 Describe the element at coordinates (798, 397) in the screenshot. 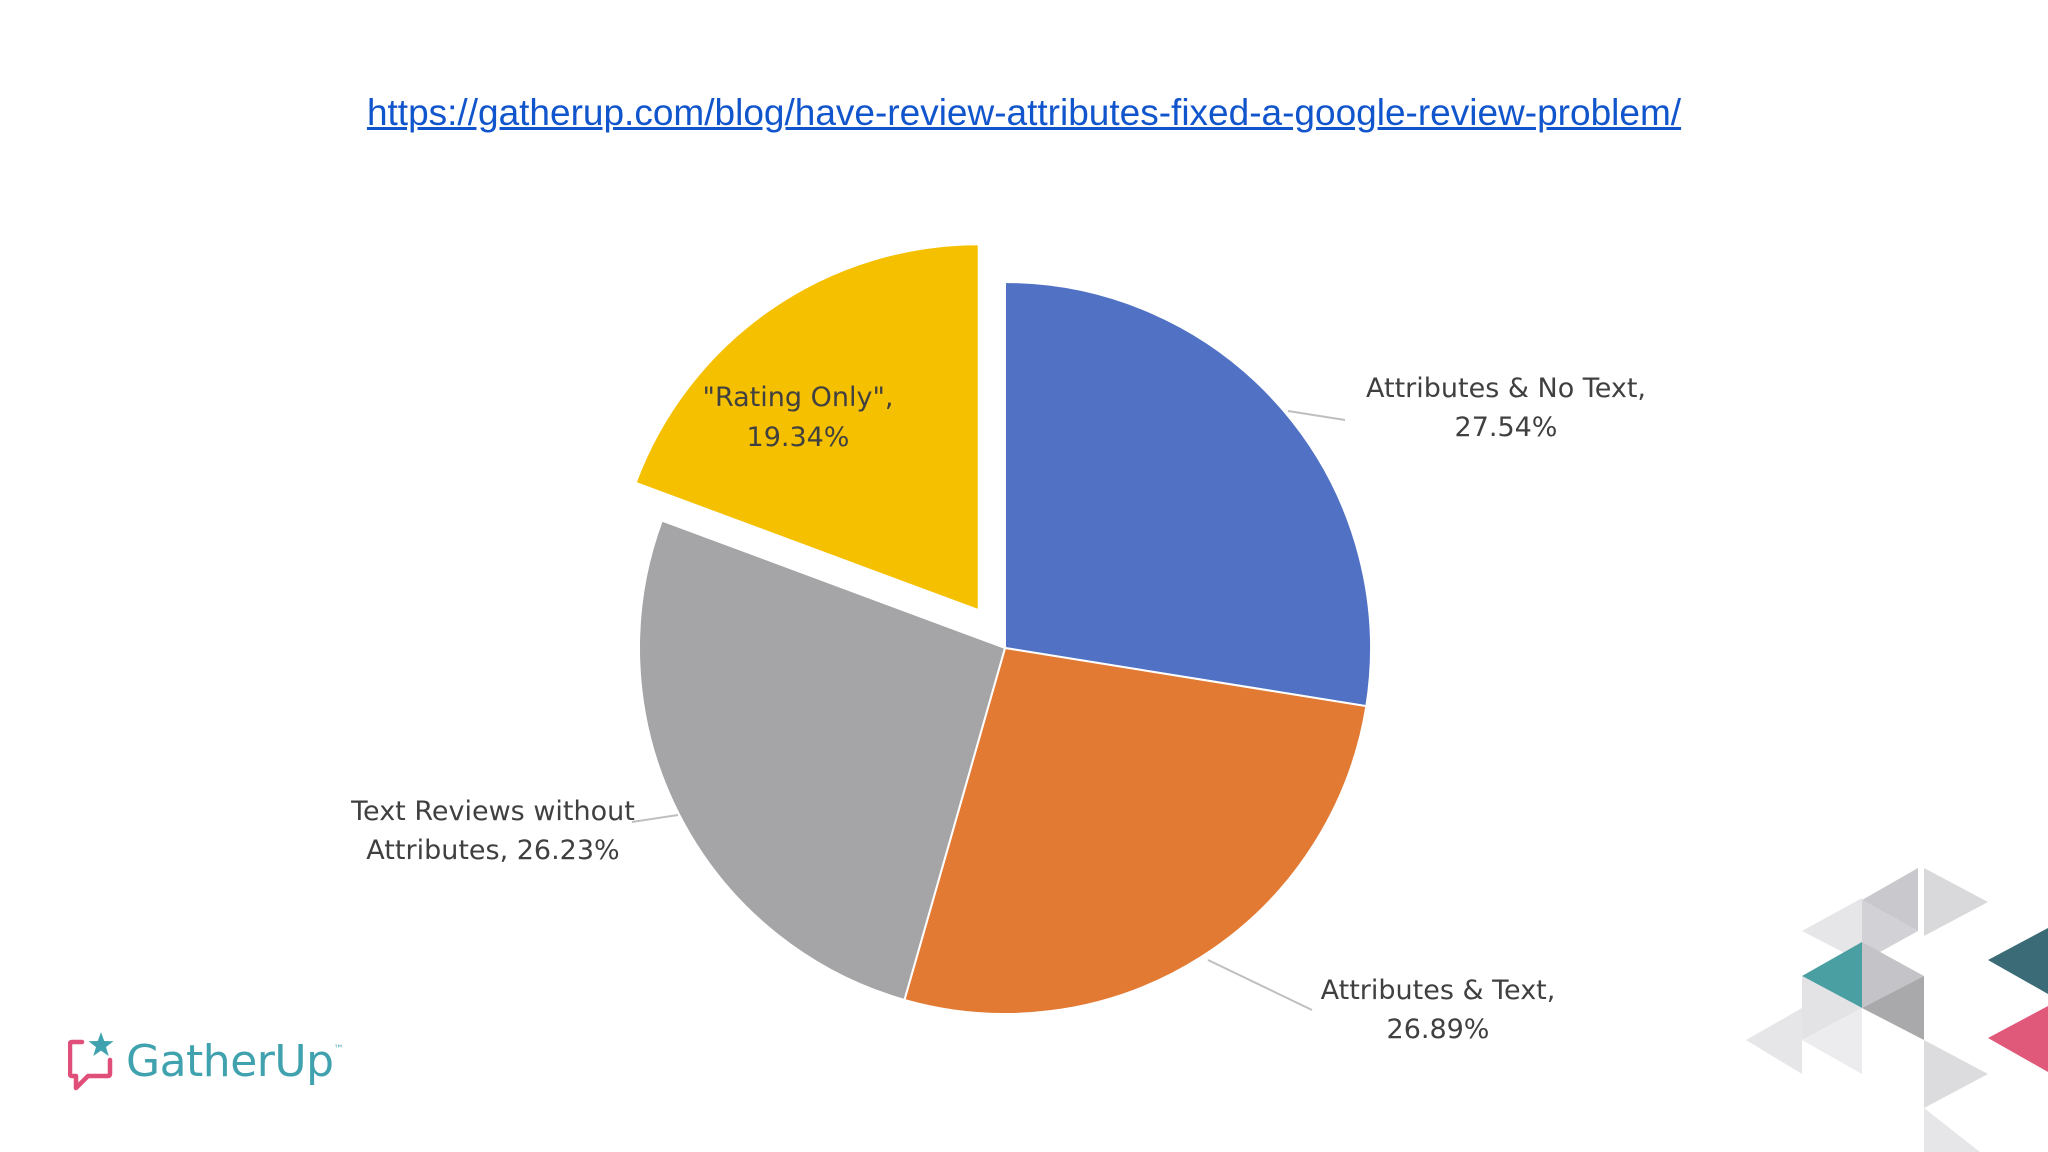

I see `label-rating-only: "Rating Only",` at that location.